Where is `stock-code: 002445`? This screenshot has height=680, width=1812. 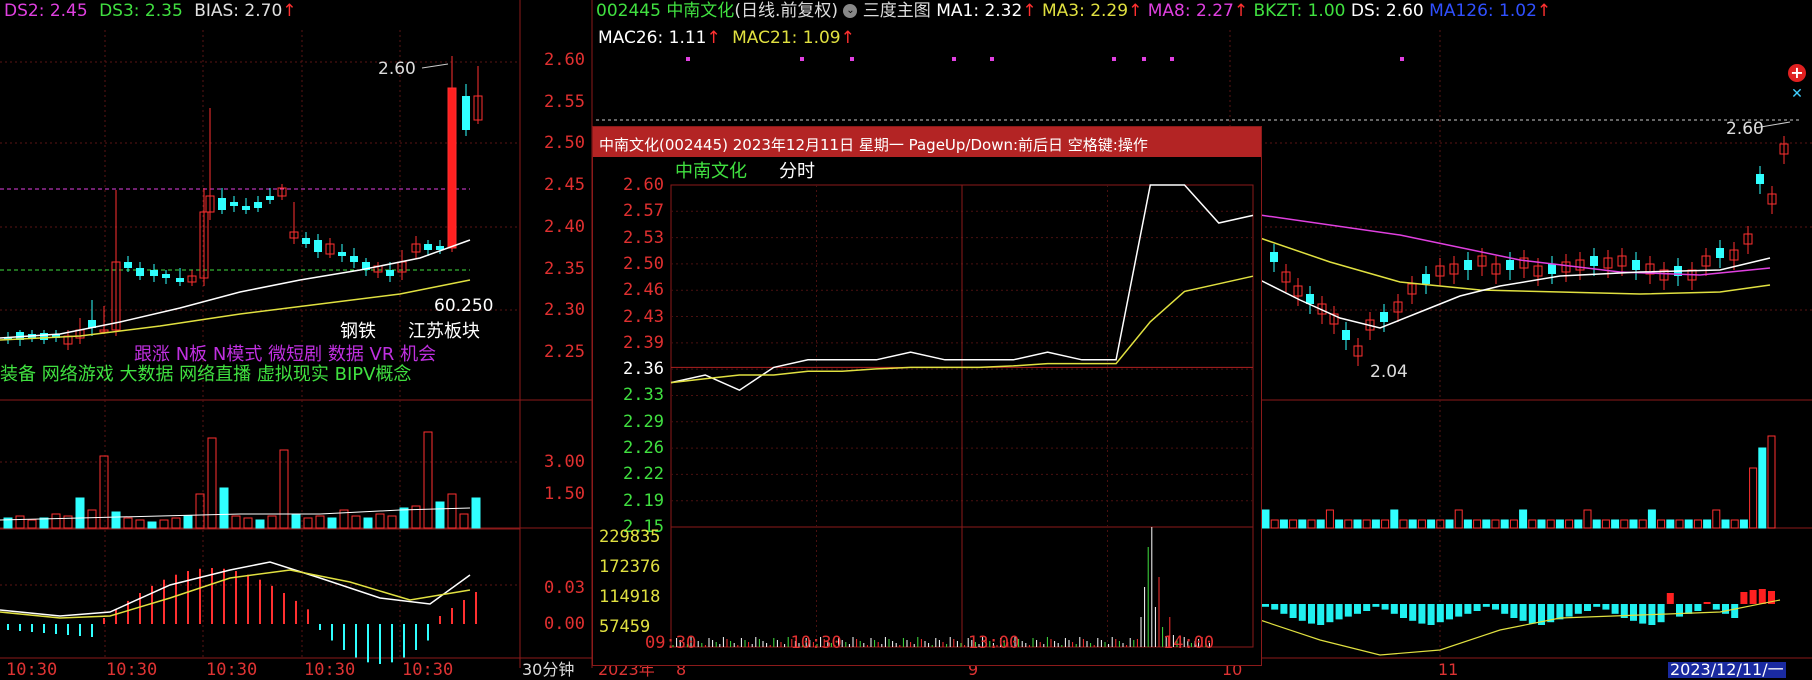 stock-code: 002445 is located at coordinates (628, 11).